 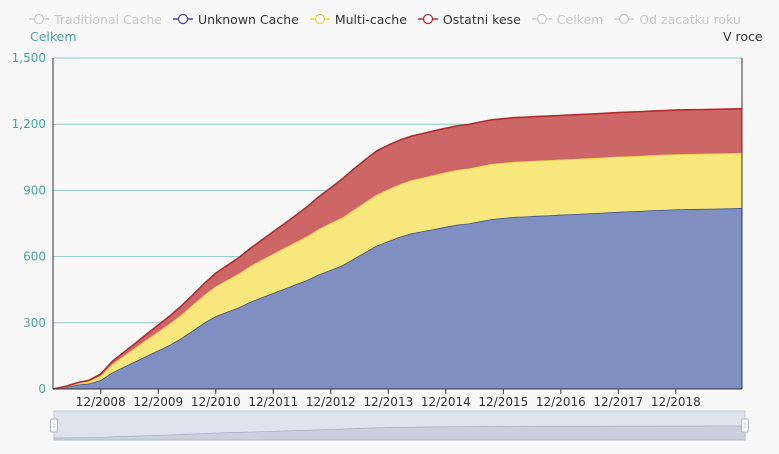 I want to click on x-tick-label: 12/2009, so click(x=158, y=402).